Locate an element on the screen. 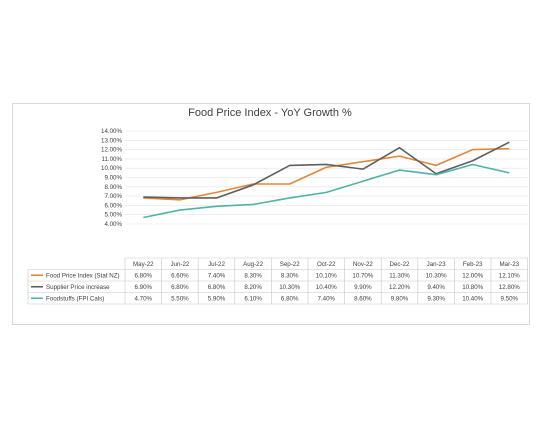 The image size is (540, 432). data-label: 9.40% is located at coordinates (436, 287).